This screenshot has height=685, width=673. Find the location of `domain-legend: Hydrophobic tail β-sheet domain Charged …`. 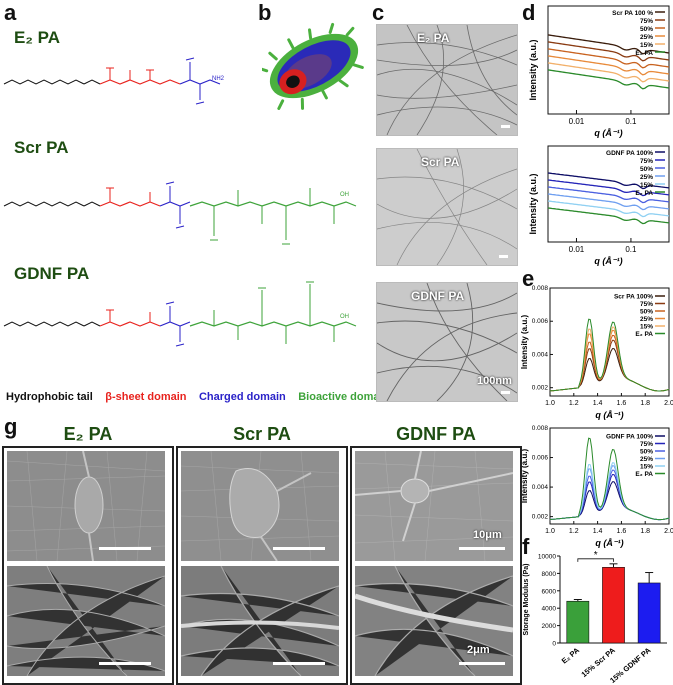

domain-legend: Hydrophobic tail β-sheet domain Charged … is located at coordinates (197, 396).